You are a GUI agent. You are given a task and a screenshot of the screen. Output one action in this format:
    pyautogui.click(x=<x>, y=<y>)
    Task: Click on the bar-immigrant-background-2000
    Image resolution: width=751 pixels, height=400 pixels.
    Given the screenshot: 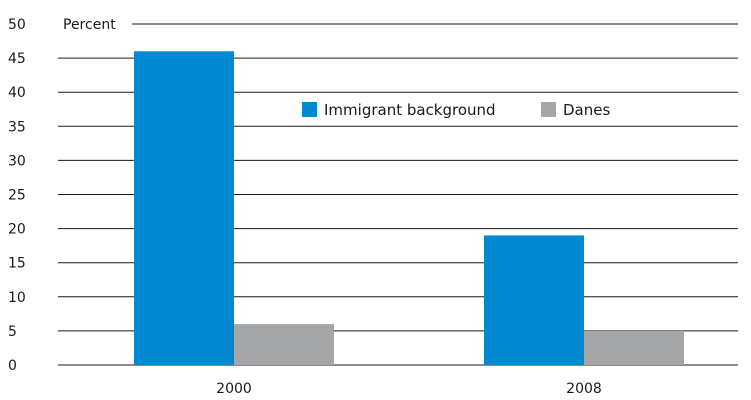 What is the action you would take?
    pyautogui.click(x=184, y=208)
    